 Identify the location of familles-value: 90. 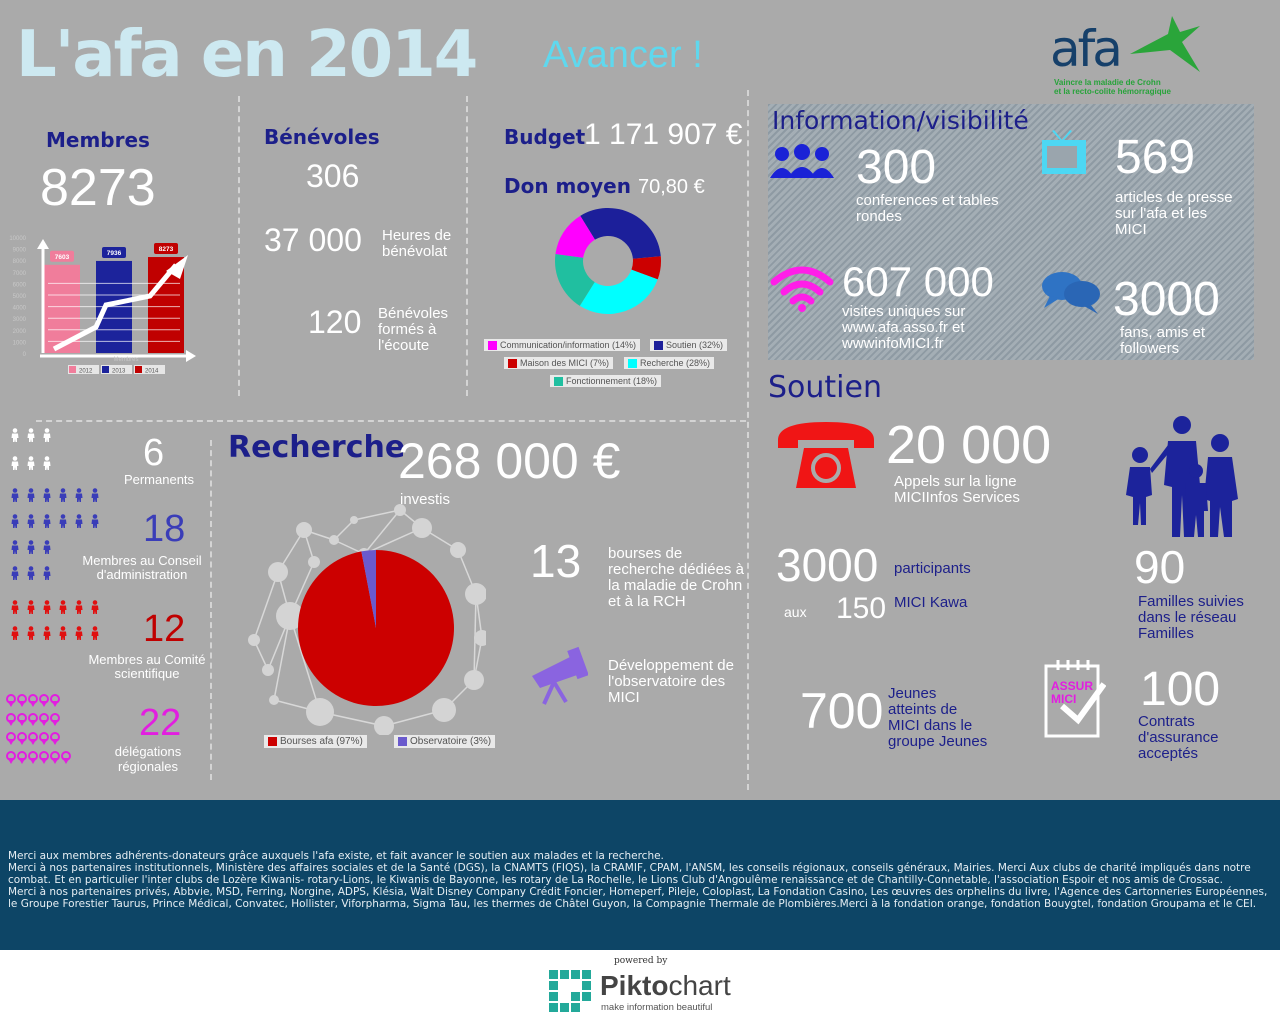
(1160, 567).